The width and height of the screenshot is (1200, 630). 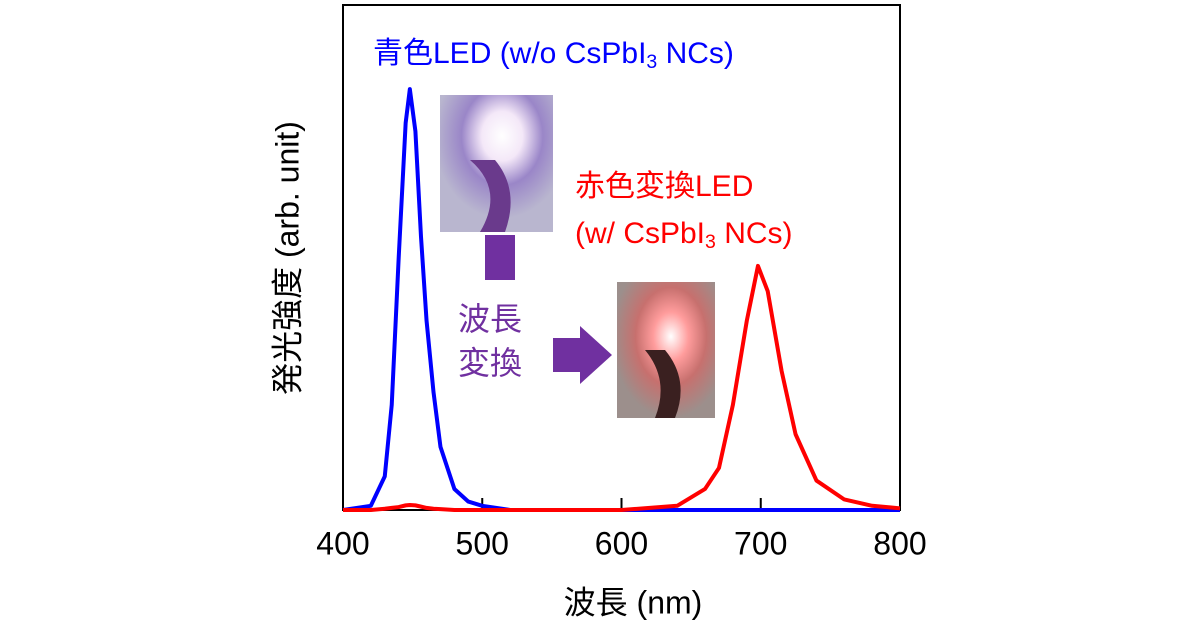 What do you see at coordinates (760, 543) in the screenshot?
I see `x-tick-label: 700` at bounding box center [760, 543].